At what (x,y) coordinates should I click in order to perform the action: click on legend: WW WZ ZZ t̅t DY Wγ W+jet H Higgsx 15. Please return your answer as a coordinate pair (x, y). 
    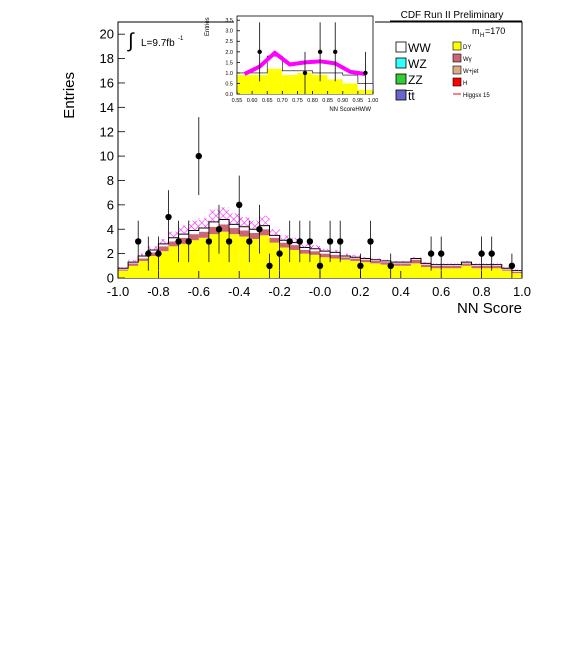
    Looking at the image, I should click on (455, 71).